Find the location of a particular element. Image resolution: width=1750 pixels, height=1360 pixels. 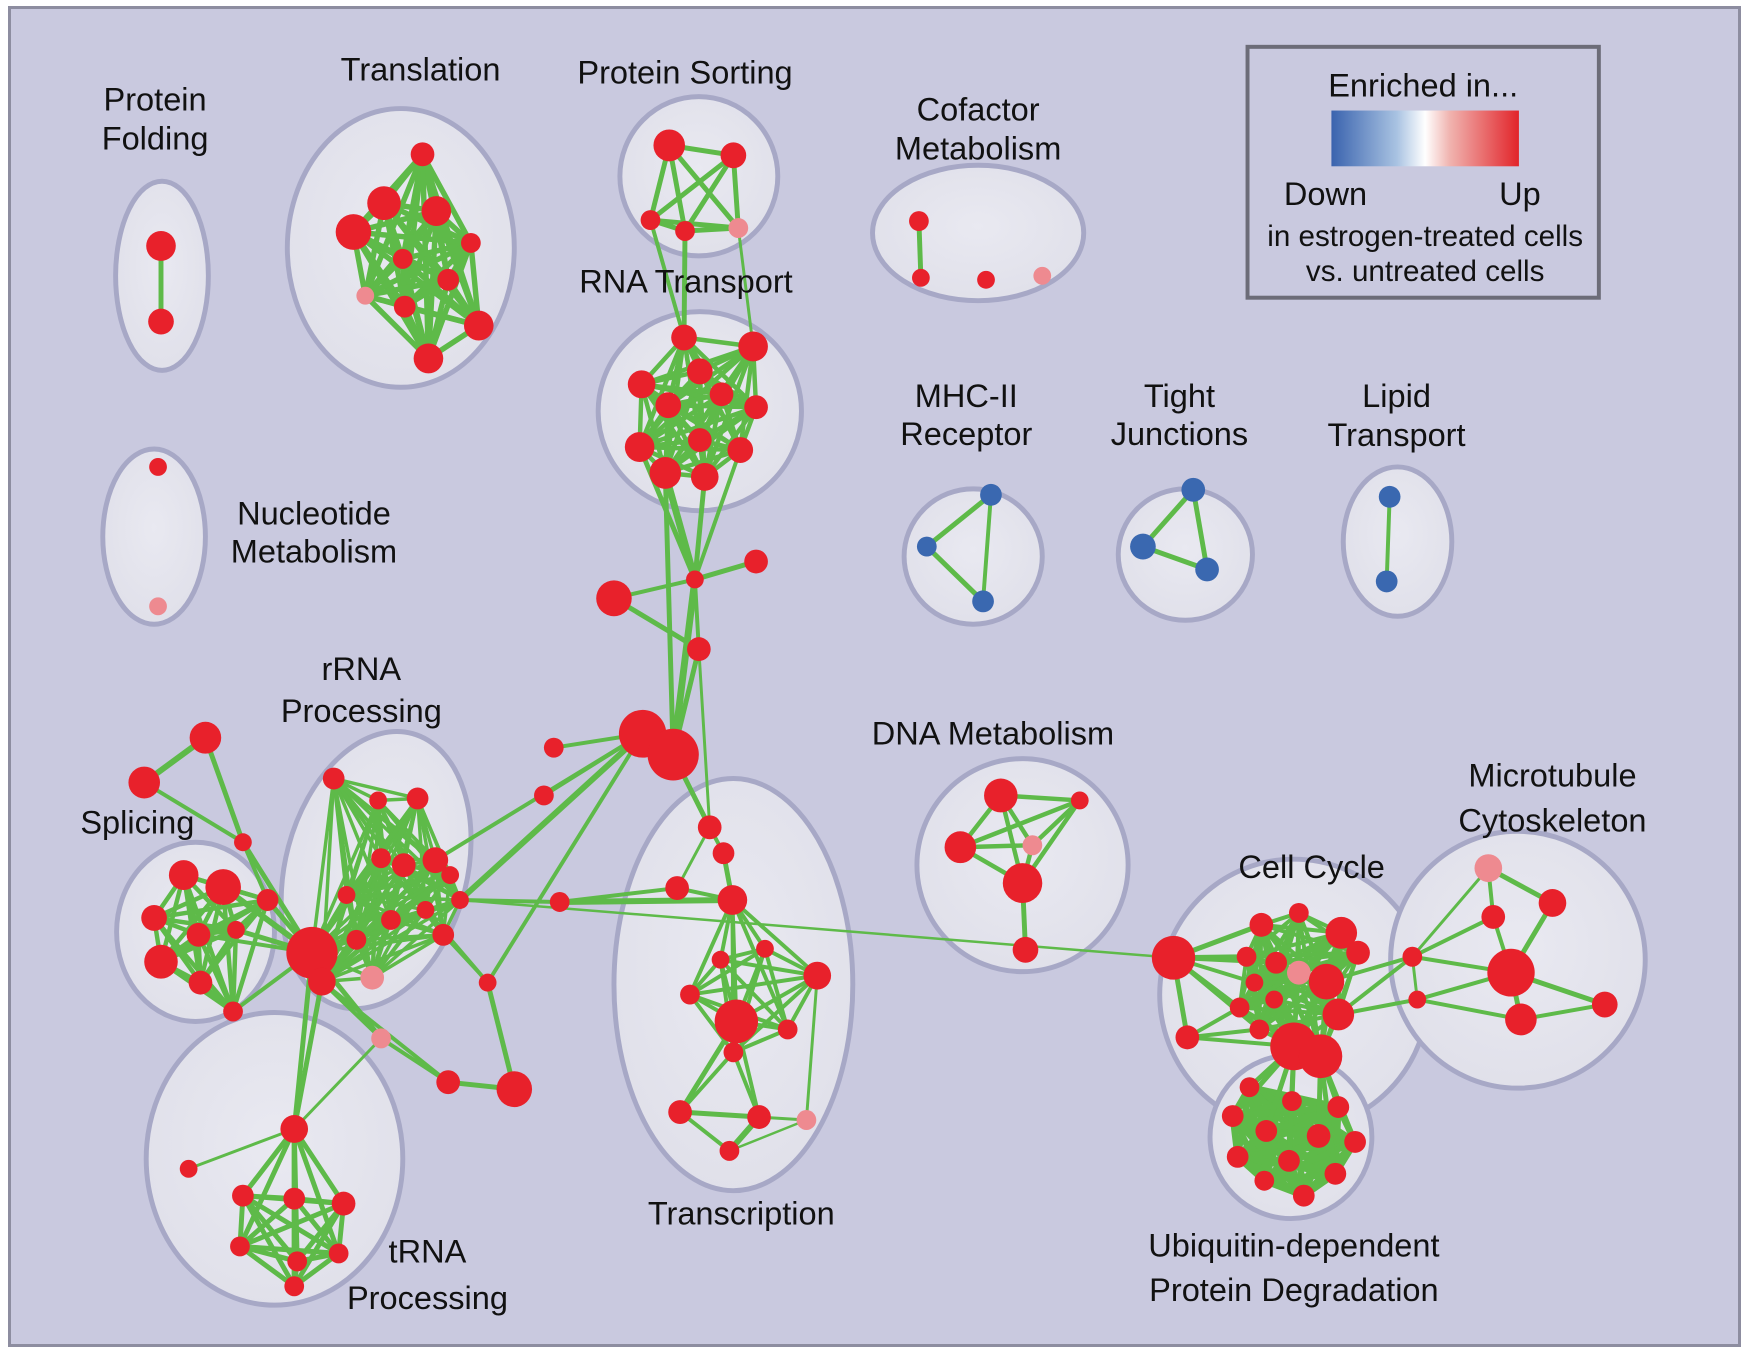

node-tc15 is located at coordinates (729, 1150).